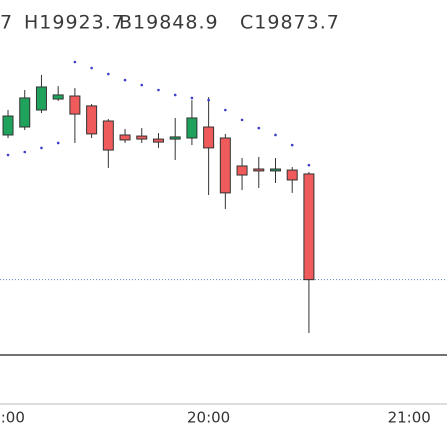  Describe the element at coordinates (290, 23) in the screenshot. I see `header-close: C19873.7` at that location.